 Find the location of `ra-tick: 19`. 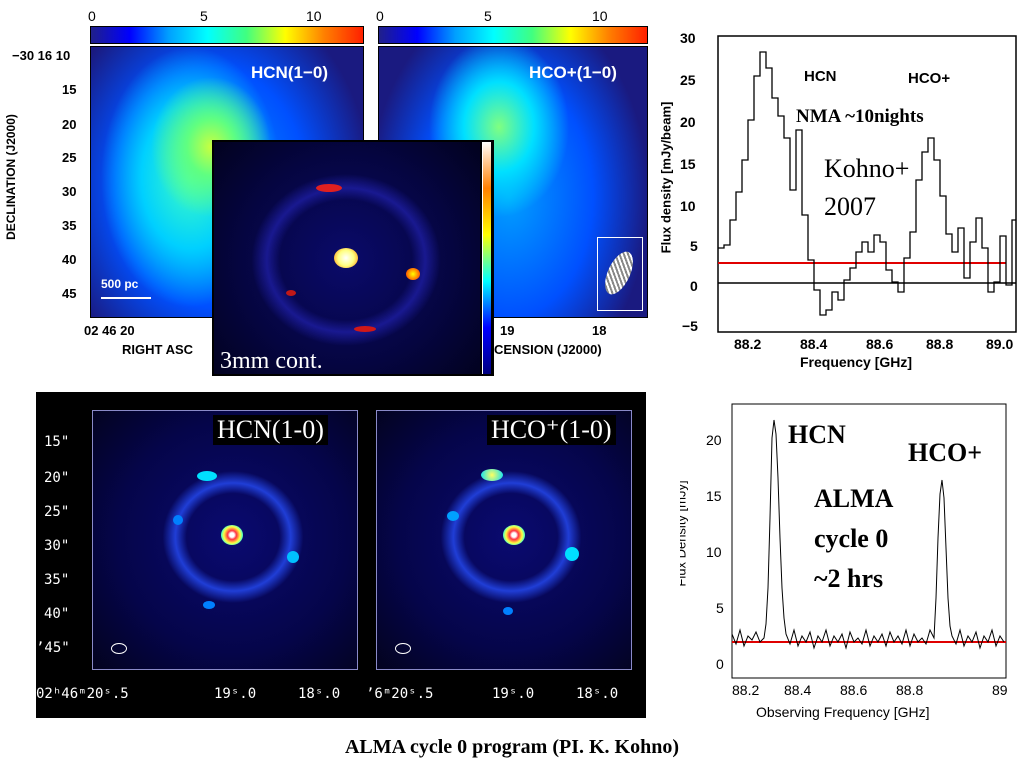

ra-tick: 19 is located at coordinates (507, 330).